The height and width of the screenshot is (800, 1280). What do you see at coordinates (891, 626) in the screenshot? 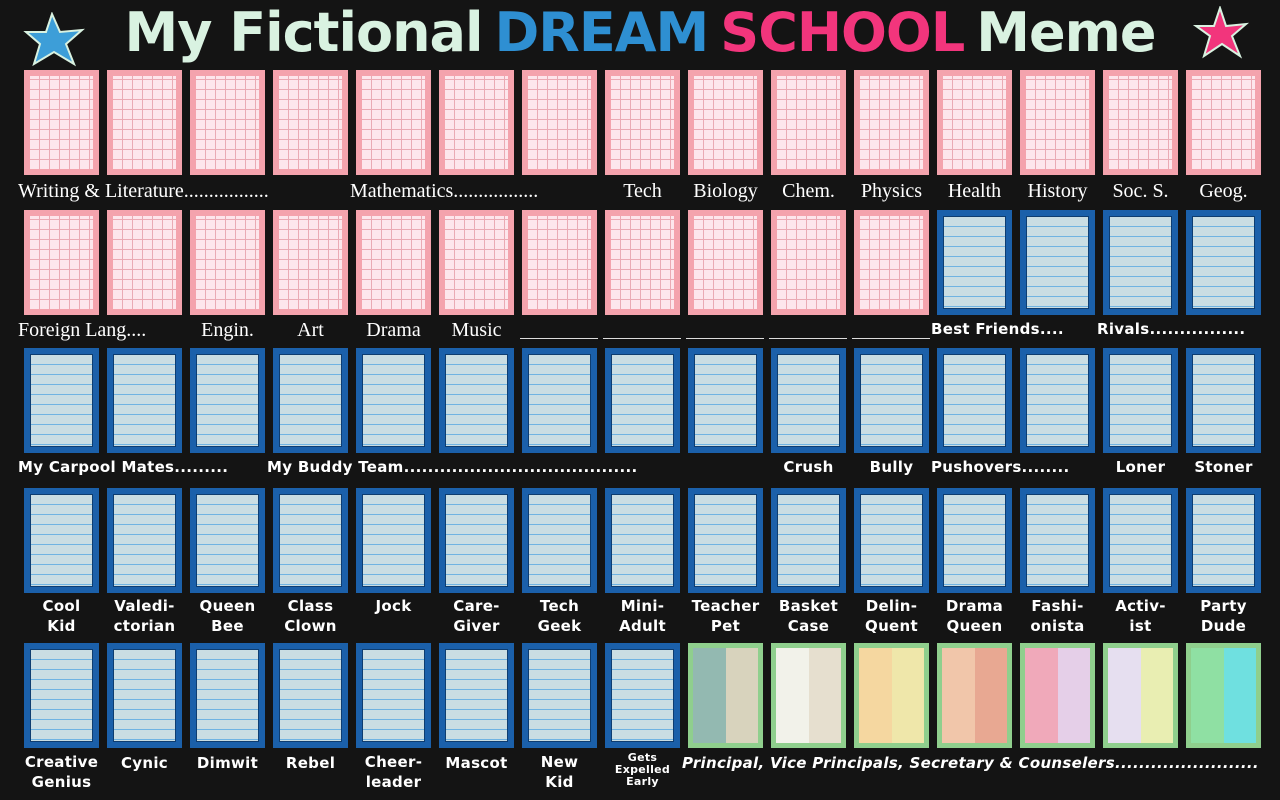
I see `label-line: Quent` at bounding box center [891, 626].